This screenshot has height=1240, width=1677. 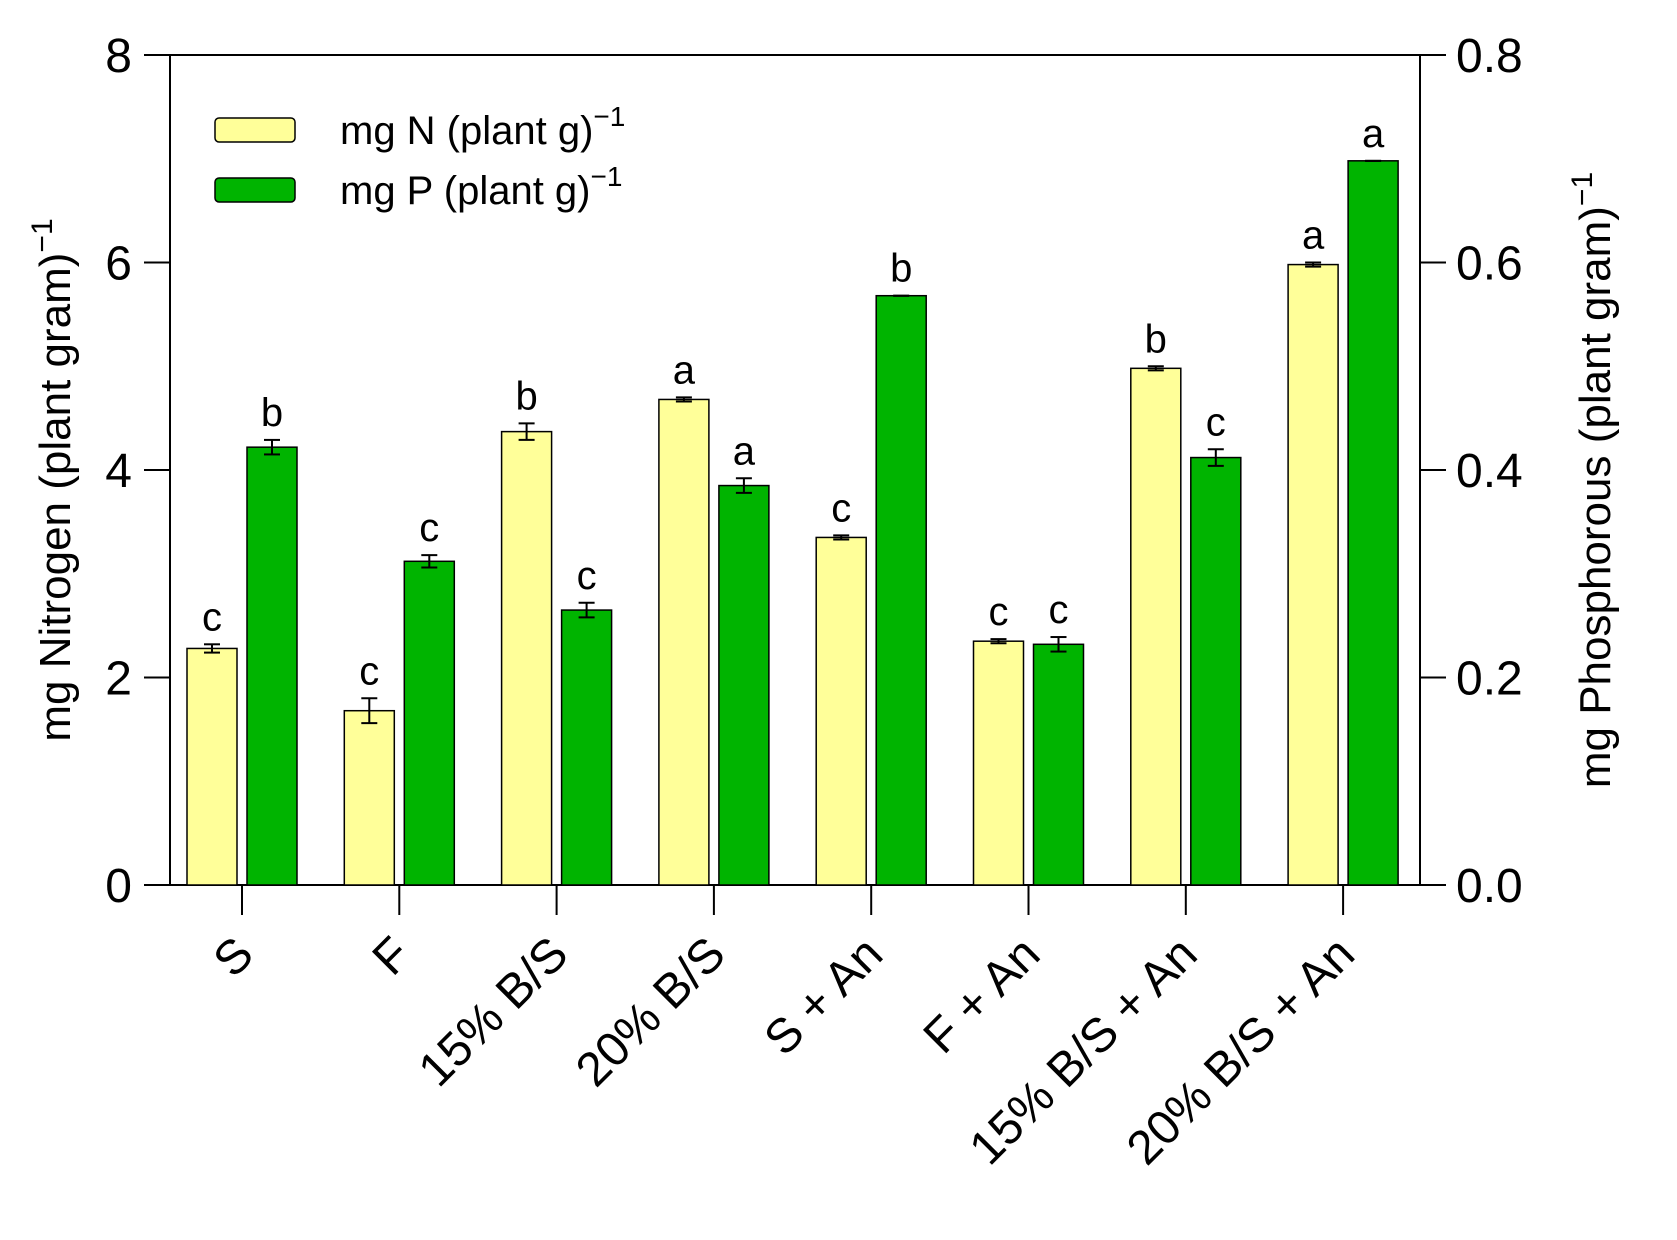 I want to click on legend-label-text: mg N (plant g), so click(x=466, y=131).